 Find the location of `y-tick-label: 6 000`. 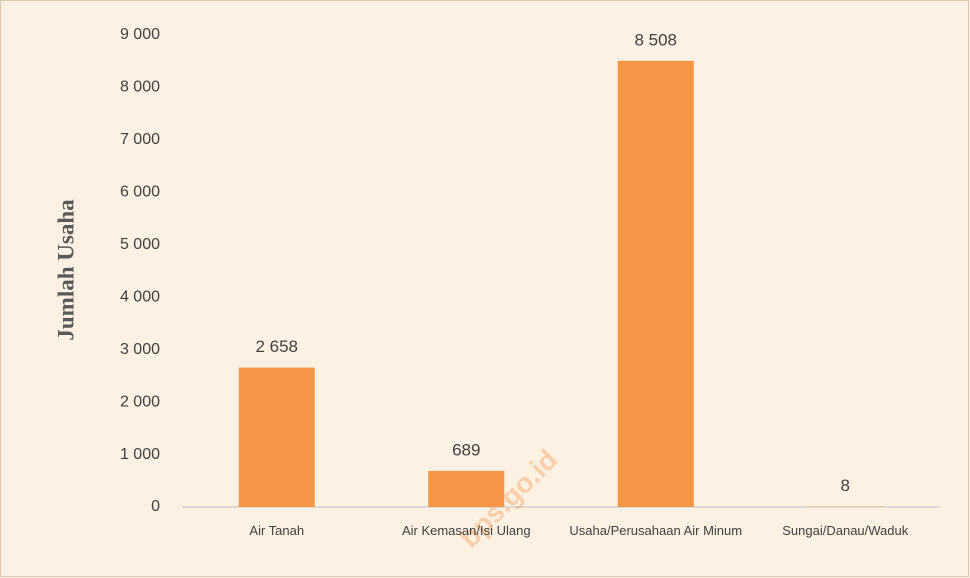

y-tick-label: 6 000 is located at coordinates (140, 192).